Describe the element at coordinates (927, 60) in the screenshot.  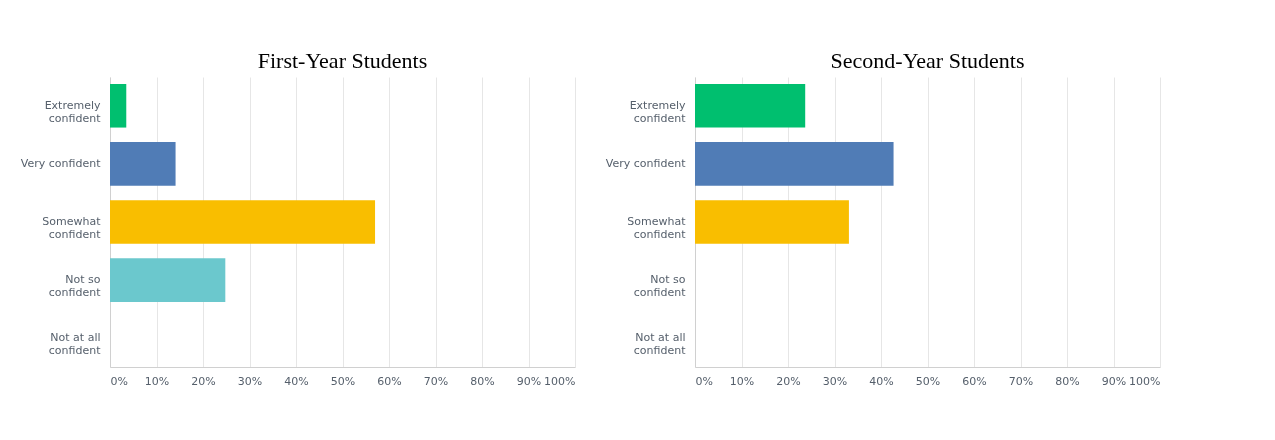
I see `chart-title: Second-Year Students` at that location.